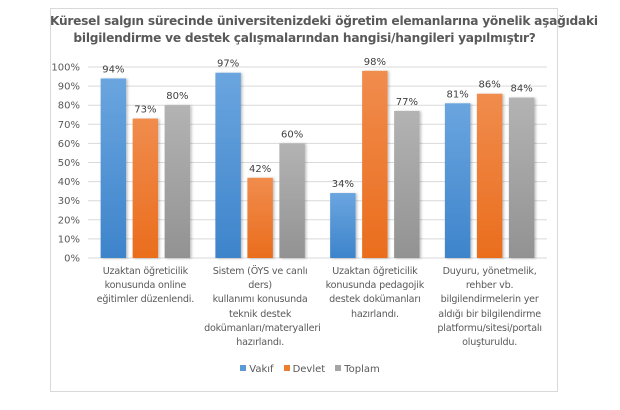  I want to click on data-label: 86%, so click(490, 85).